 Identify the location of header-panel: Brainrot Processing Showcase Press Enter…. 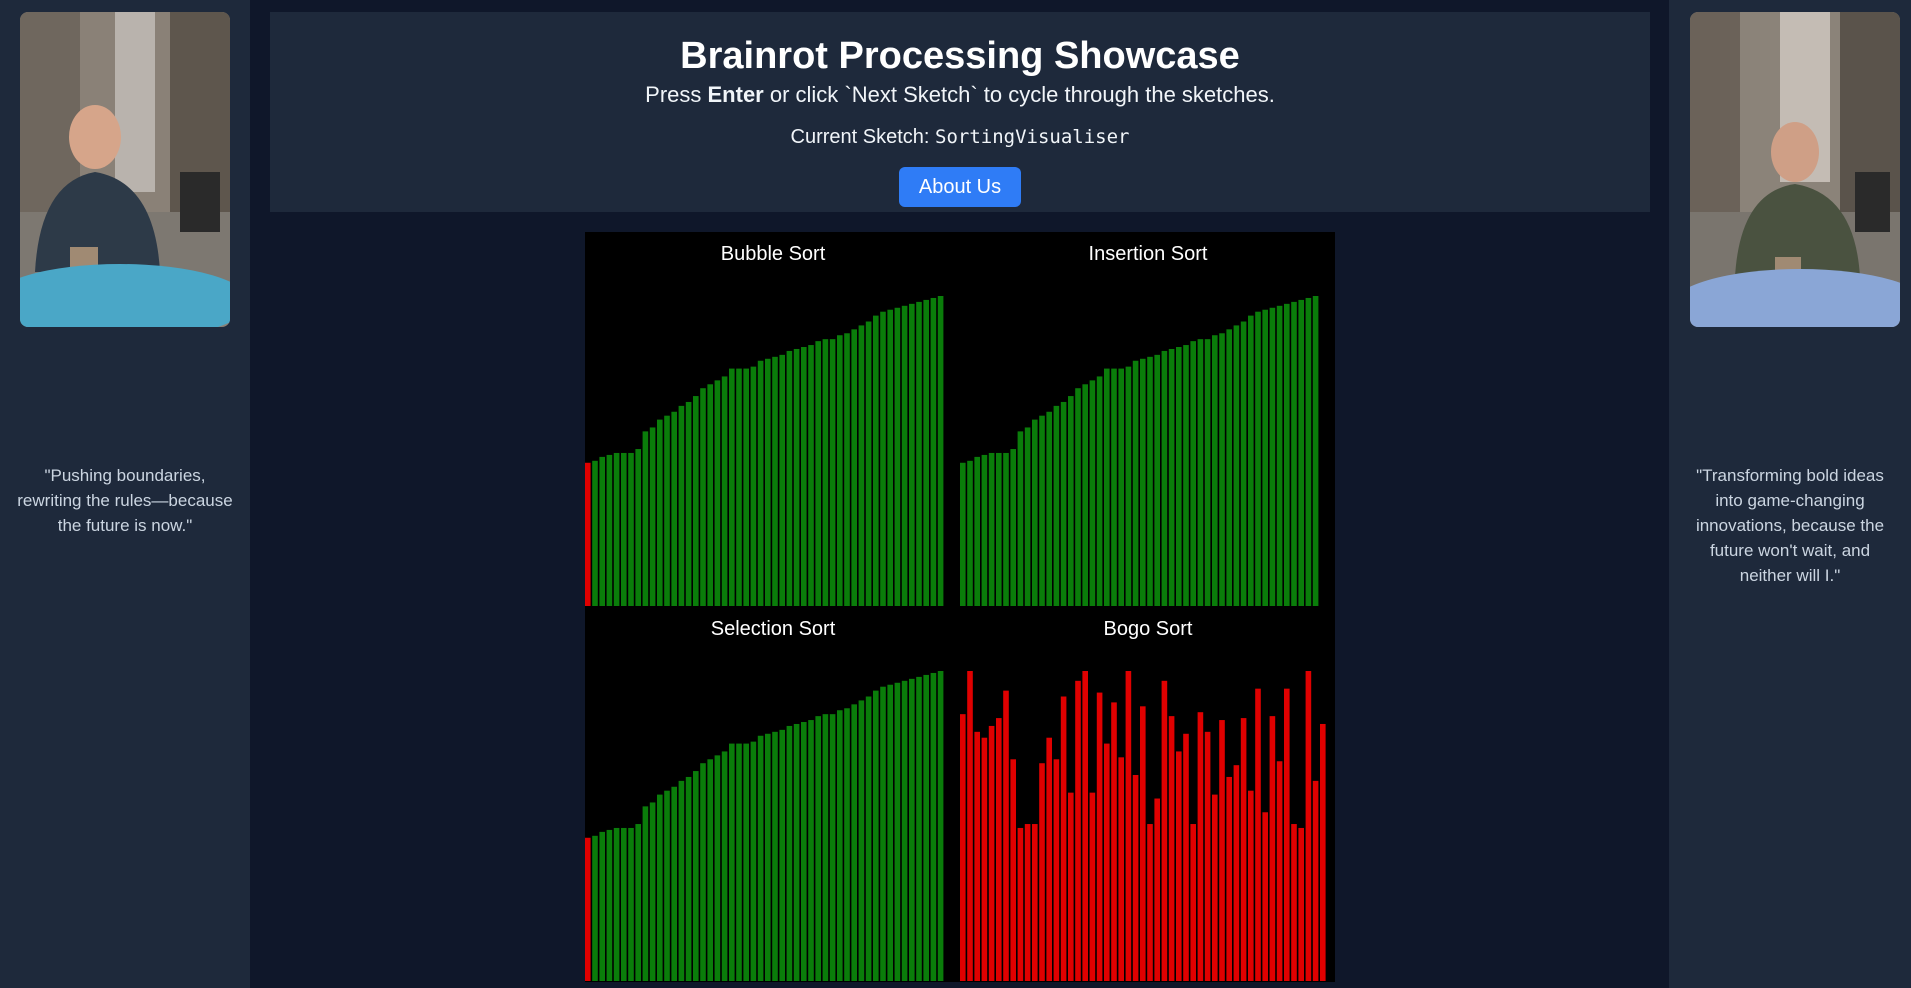
(960, 112).